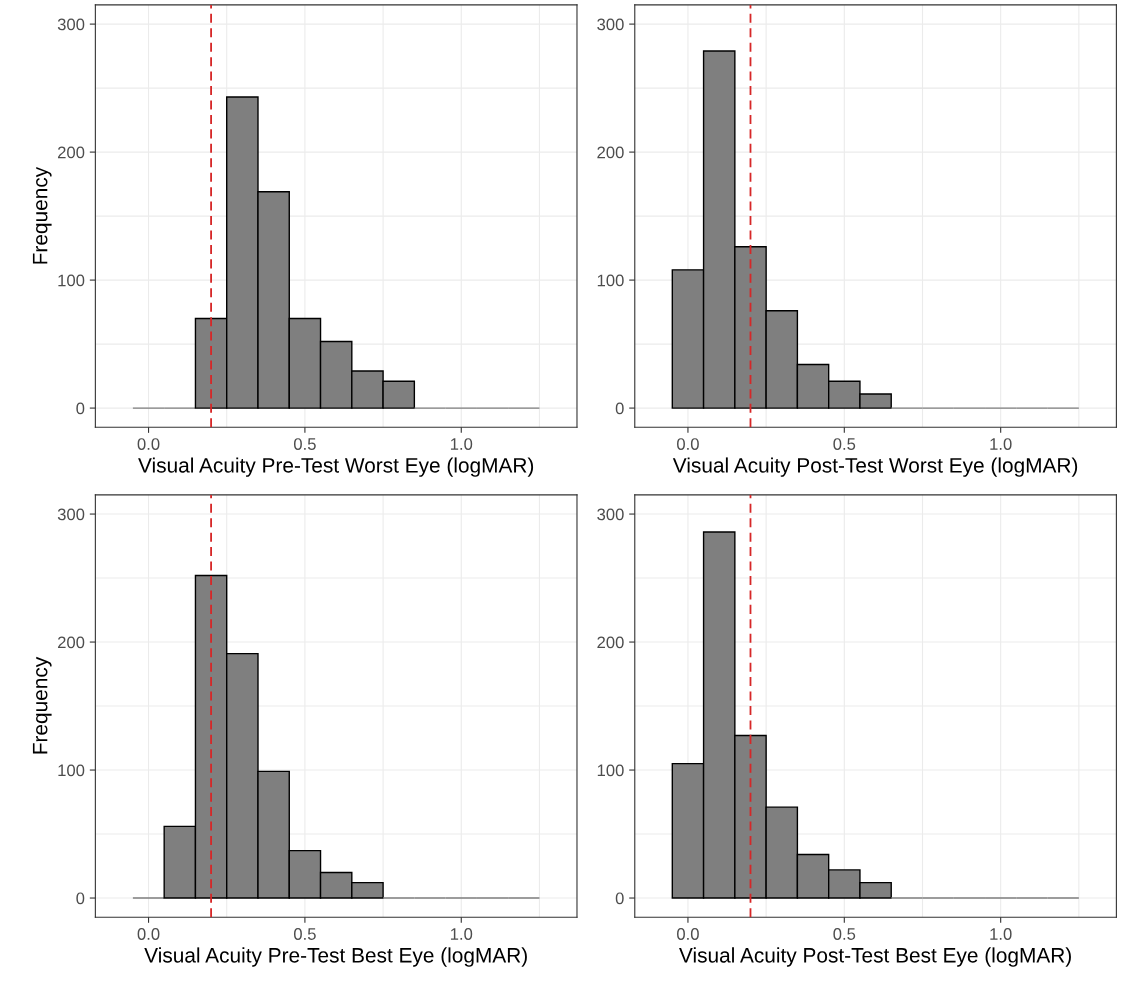  I want to click on x-axis-title: Visual Acuity Post-Test Worst Eye (logMAR), so click(875, 467).